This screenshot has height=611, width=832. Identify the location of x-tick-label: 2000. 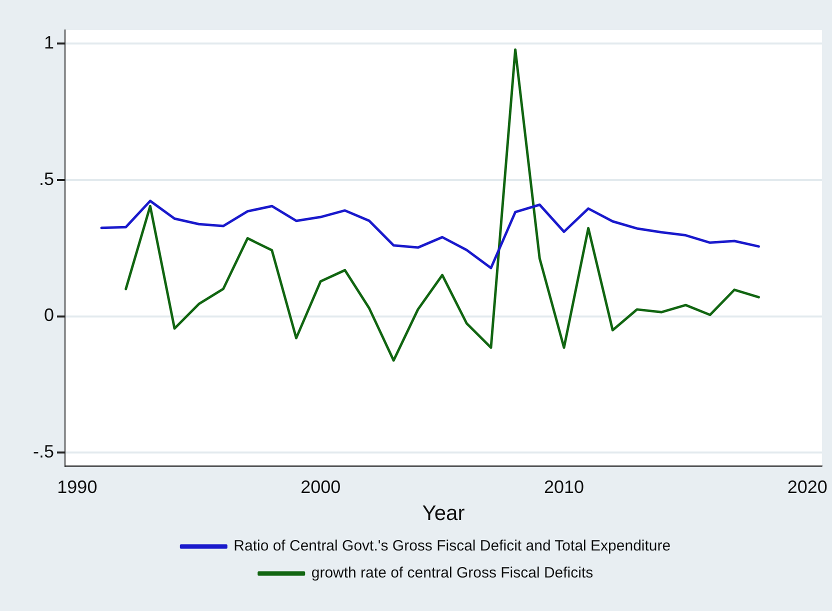
(320, 486).